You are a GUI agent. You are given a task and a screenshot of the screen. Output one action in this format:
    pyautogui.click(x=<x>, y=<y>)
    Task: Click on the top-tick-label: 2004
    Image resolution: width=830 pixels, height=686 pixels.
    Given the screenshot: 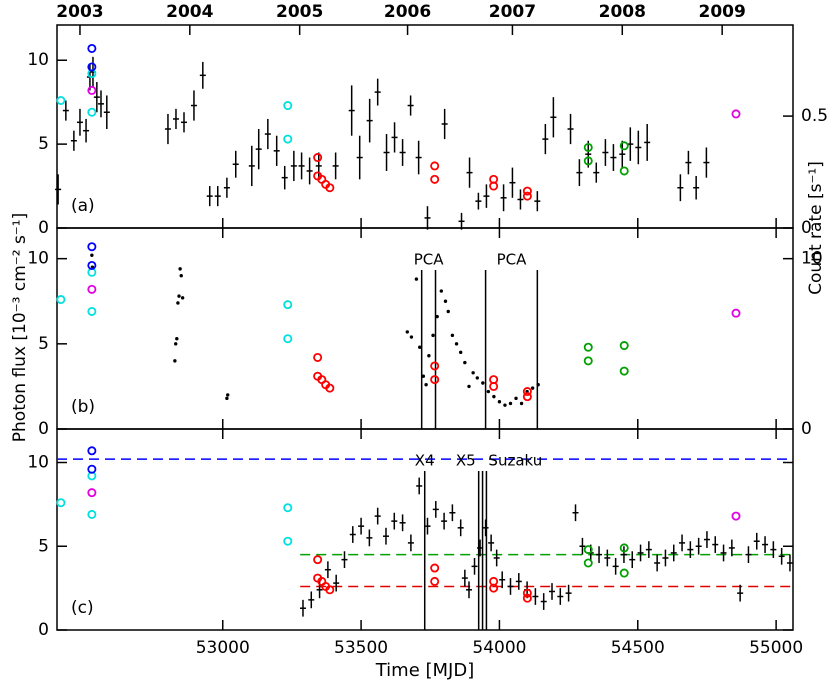 What is the action you would take?
    pyautogui.click(x=189, y=12)
    